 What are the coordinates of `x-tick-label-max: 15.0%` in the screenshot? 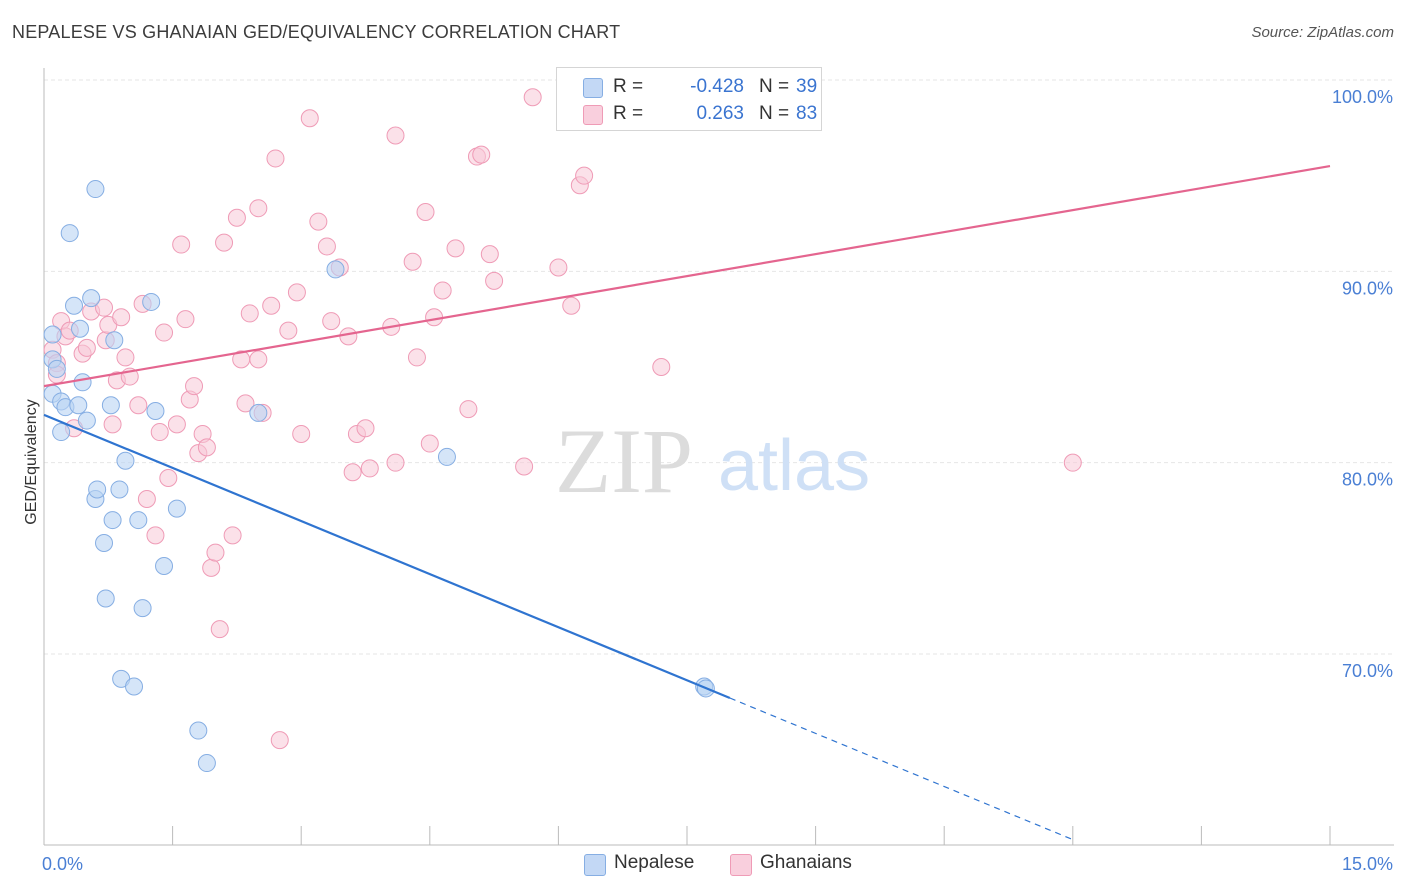 It's located at (1367, 864).